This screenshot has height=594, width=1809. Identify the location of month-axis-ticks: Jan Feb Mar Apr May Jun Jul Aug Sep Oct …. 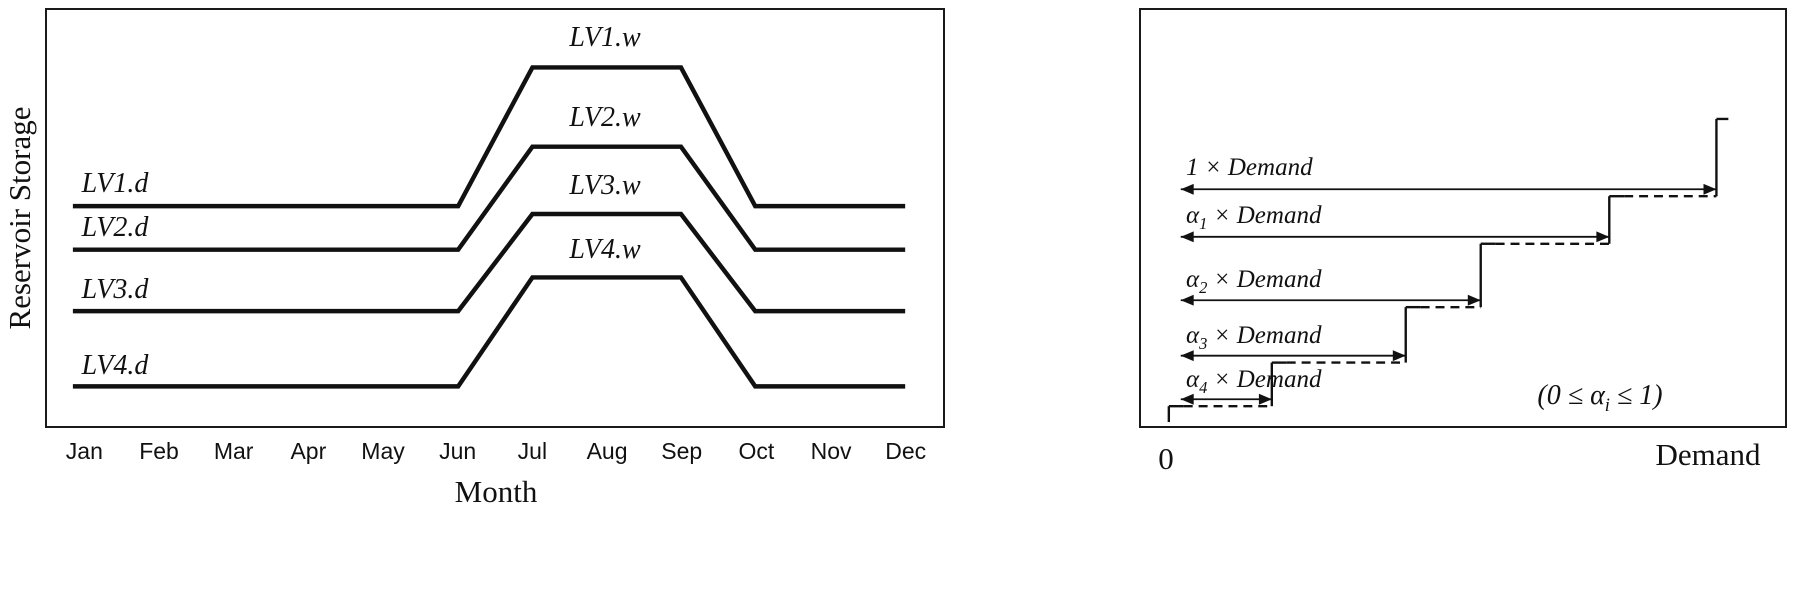
(495, 451).